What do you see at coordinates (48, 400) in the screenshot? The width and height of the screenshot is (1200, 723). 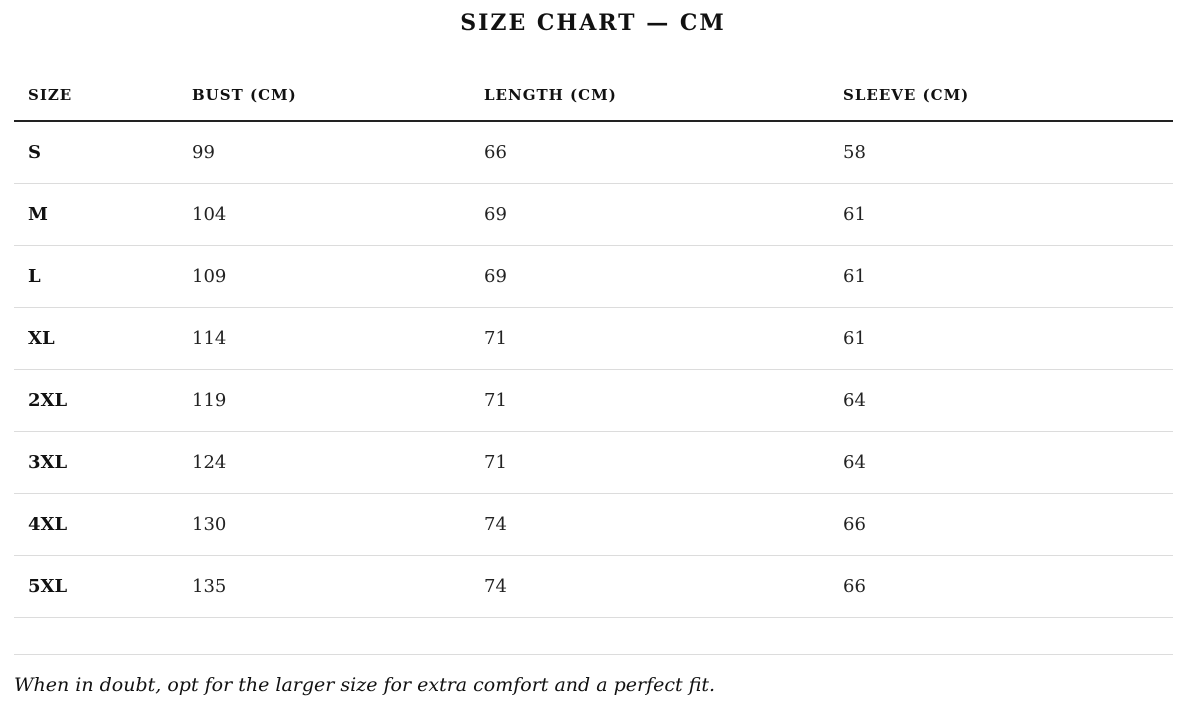 I see `size-cell: 2XL` at bounding box center [48, 400].